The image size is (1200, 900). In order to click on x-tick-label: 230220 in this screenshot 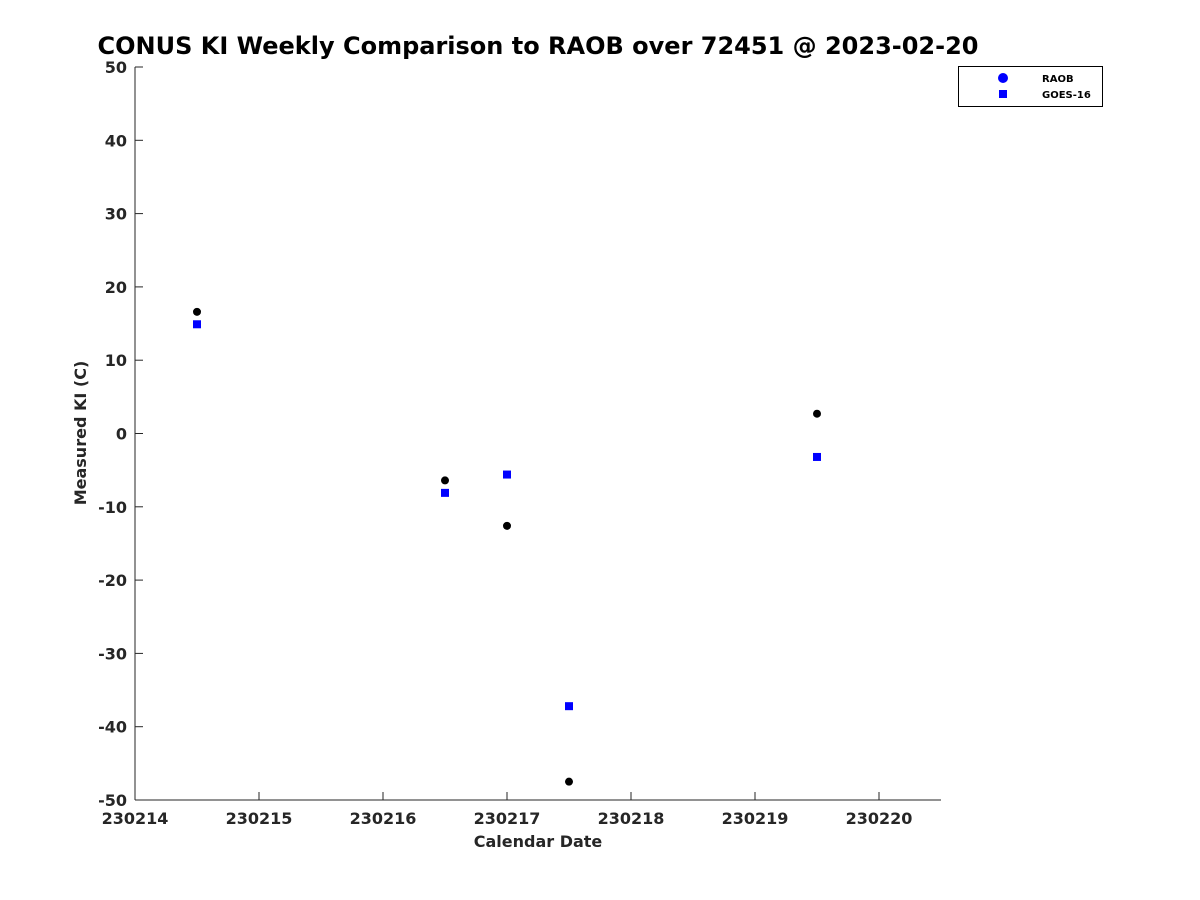, I will do `click(879, 818)`.